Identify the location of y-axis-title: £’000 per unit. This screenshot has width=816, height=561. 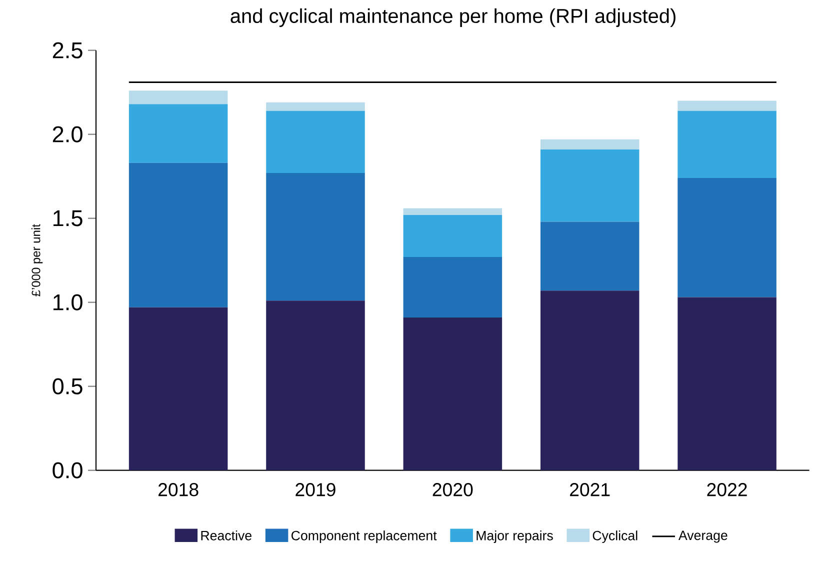
(37, 260).